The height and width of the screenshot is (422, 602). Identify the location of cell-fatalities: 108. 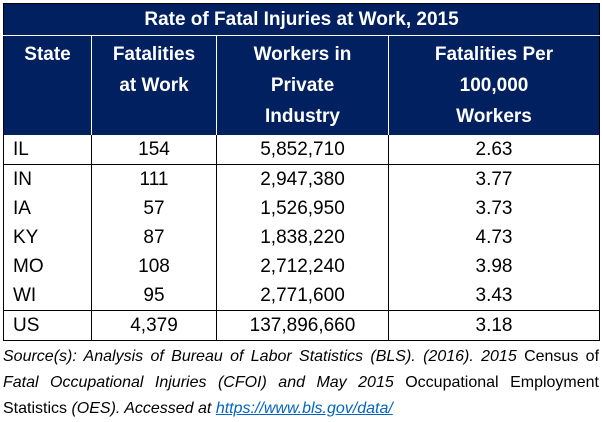
(154, 266).